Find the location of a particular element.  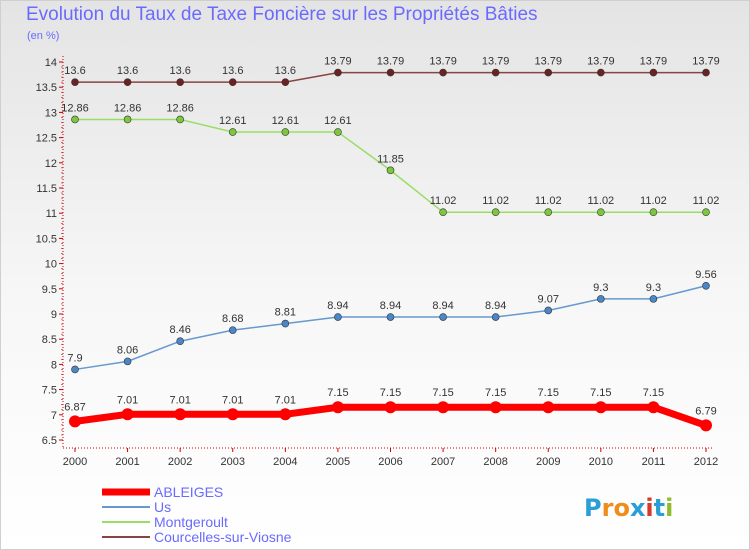

y-tick-label: 9.5 is located at coordinates (49, 290).